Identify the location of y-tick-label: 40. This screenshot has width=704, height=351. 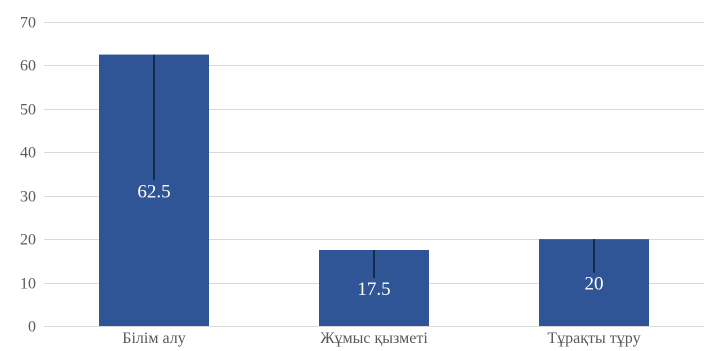
(28, 153).